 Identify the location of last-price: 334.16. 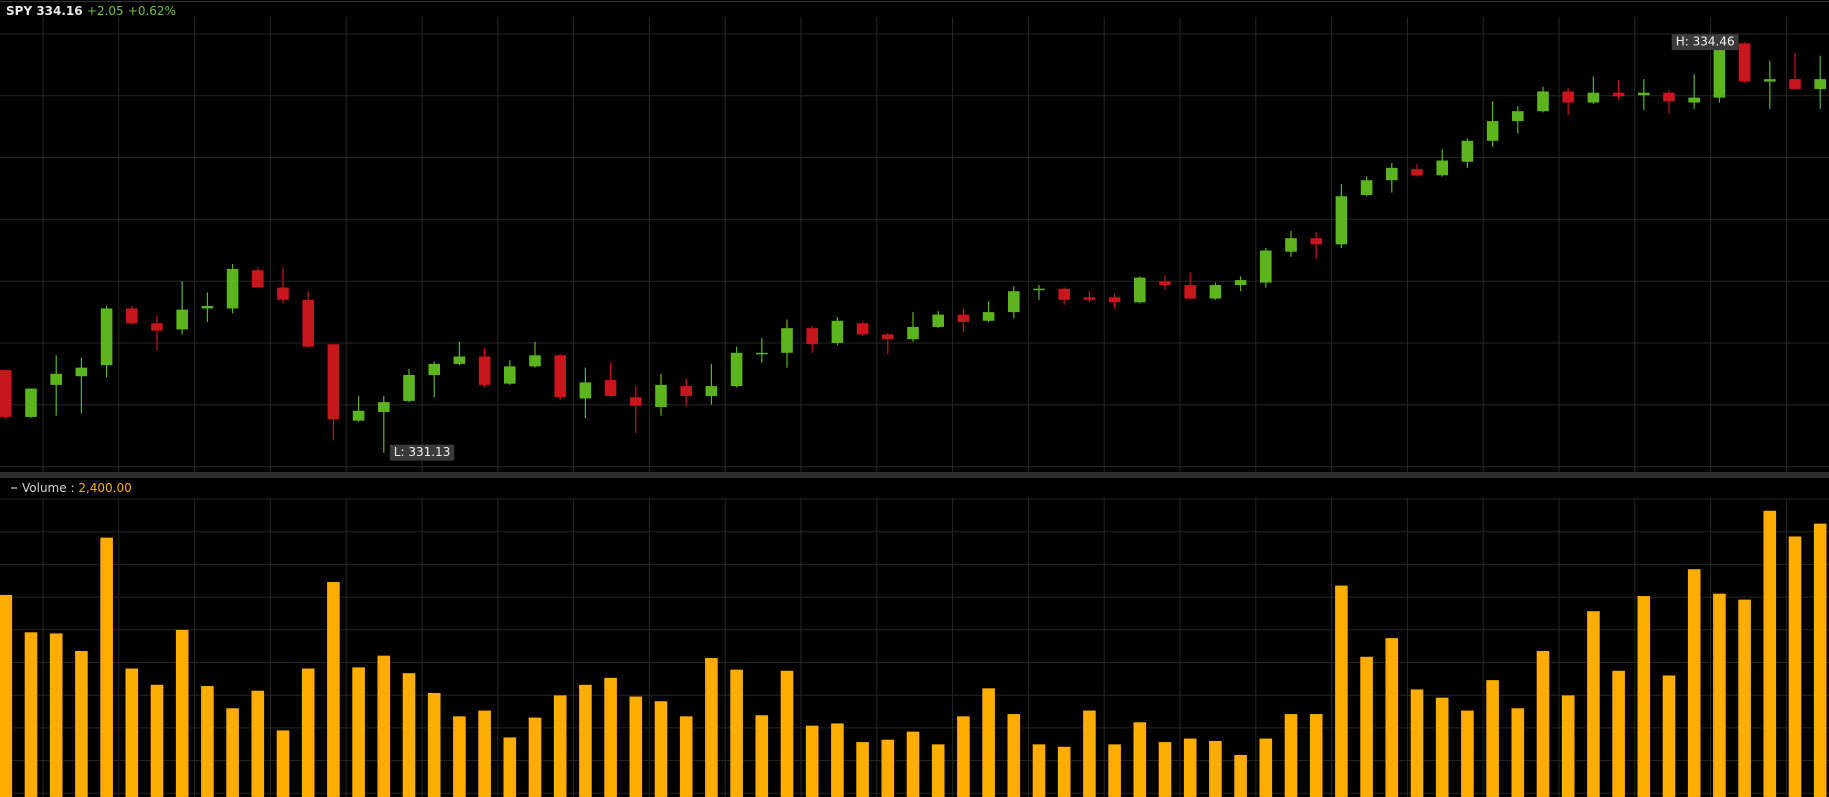
(59, 11).